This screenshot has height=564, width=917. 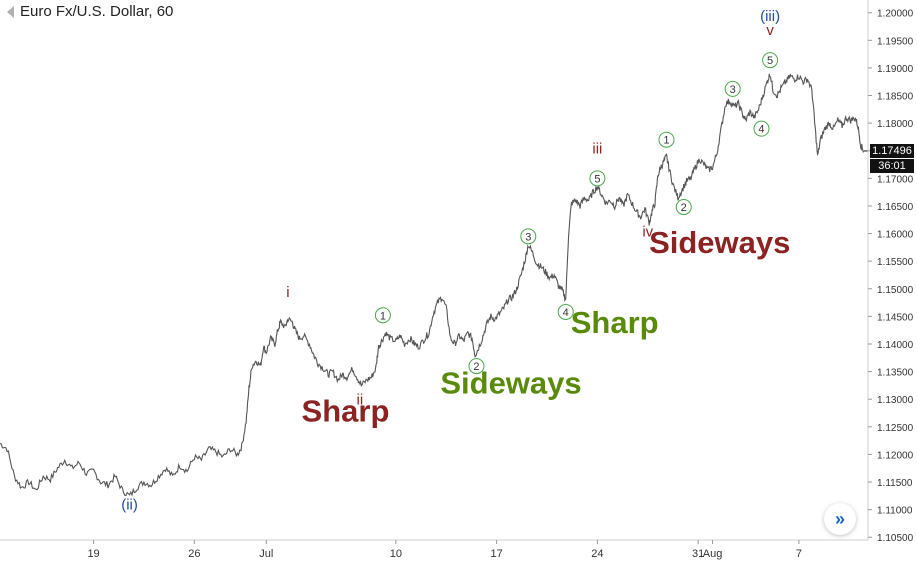 What do you see at coordinates (895, 538) in the screenshot?
I see `y-tick-label: 1.10500` at bounding box center [895, 538].